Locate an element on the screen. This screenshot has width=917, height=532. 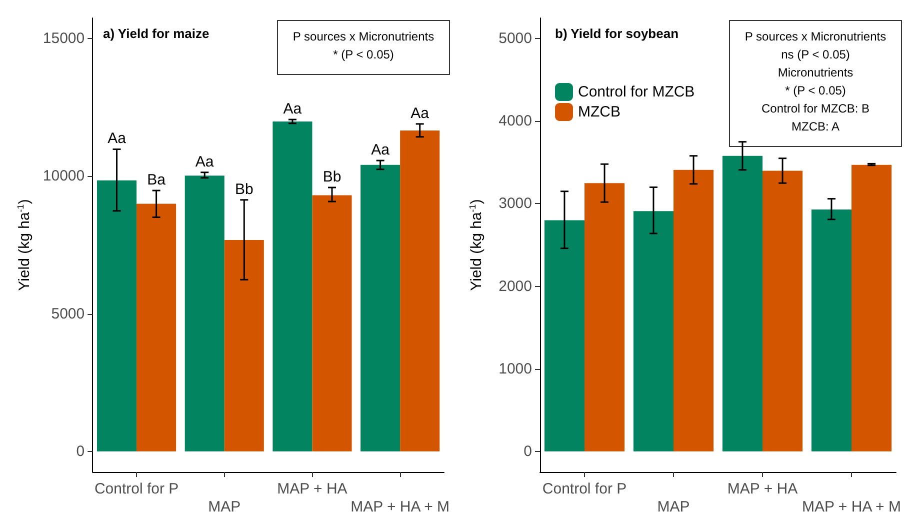
y-tick-label: 4000 is located at coordinates (515, 121).